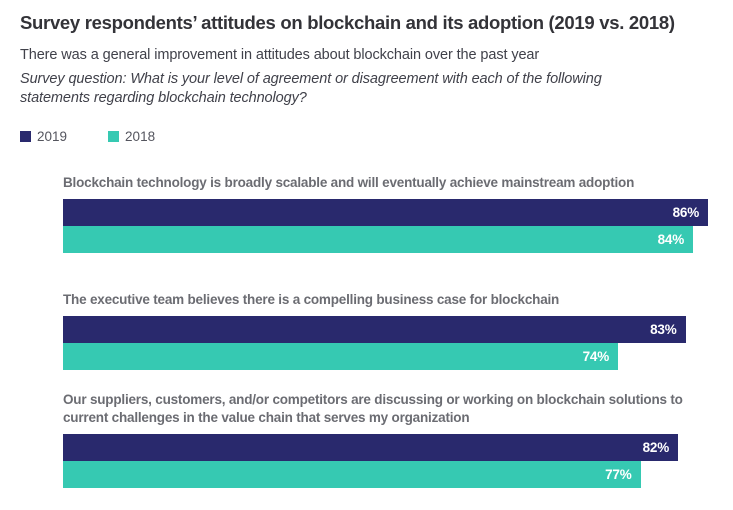 The width and height of the screenshot is (733, 510). I want to click on bar-2018: 84%, so click(378, 240).